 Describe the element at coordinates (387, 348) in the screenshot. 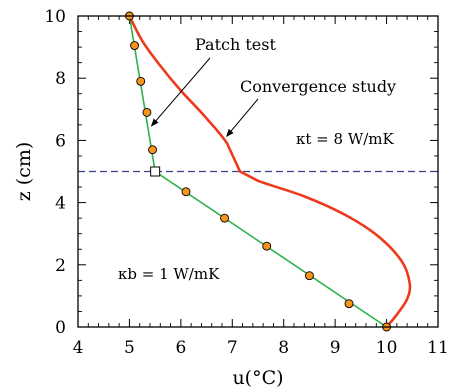

I see `x-tick-label: 10` at that location.